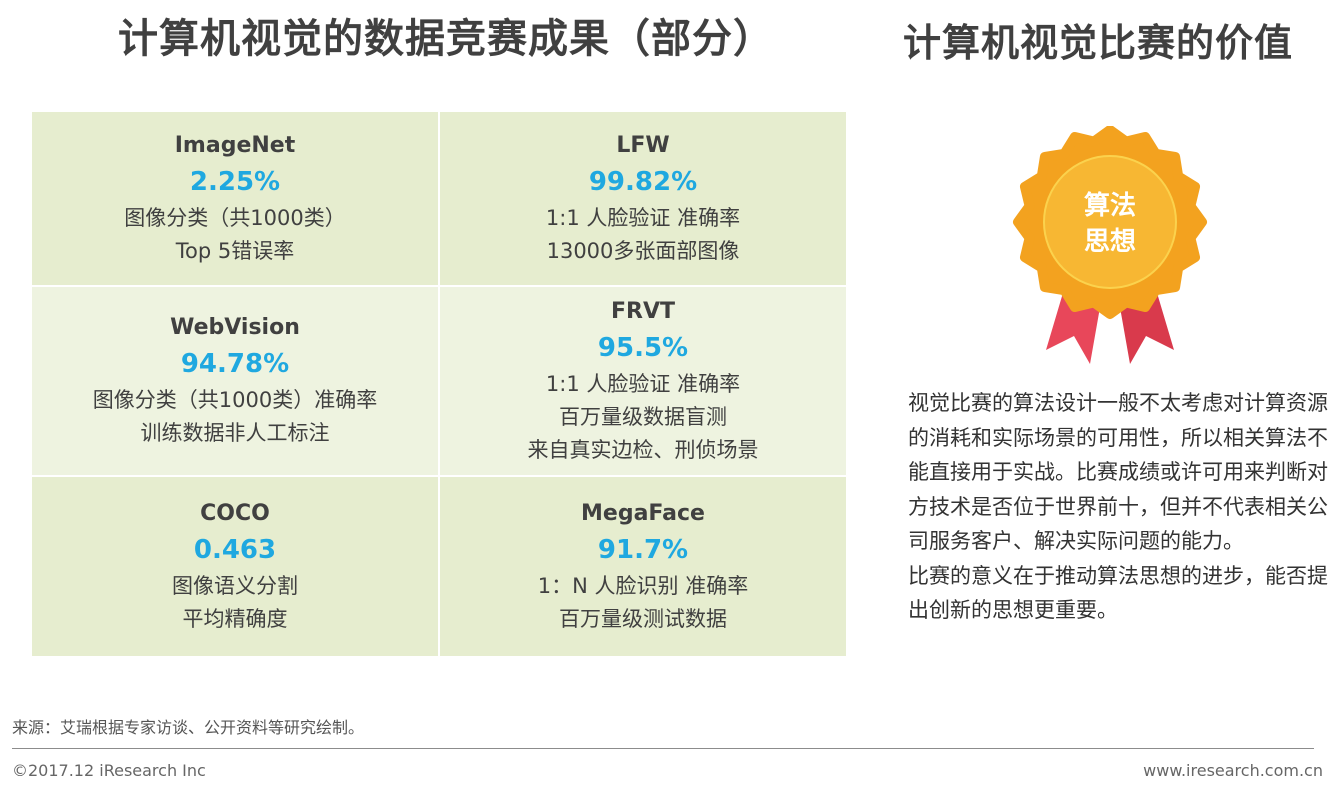 Image resolution: width=1341 pixels, height=786 pixels. Describe the element at coordinates (1109, 206) in the screenshot. I see `medal-label-line: 算法` at that location.